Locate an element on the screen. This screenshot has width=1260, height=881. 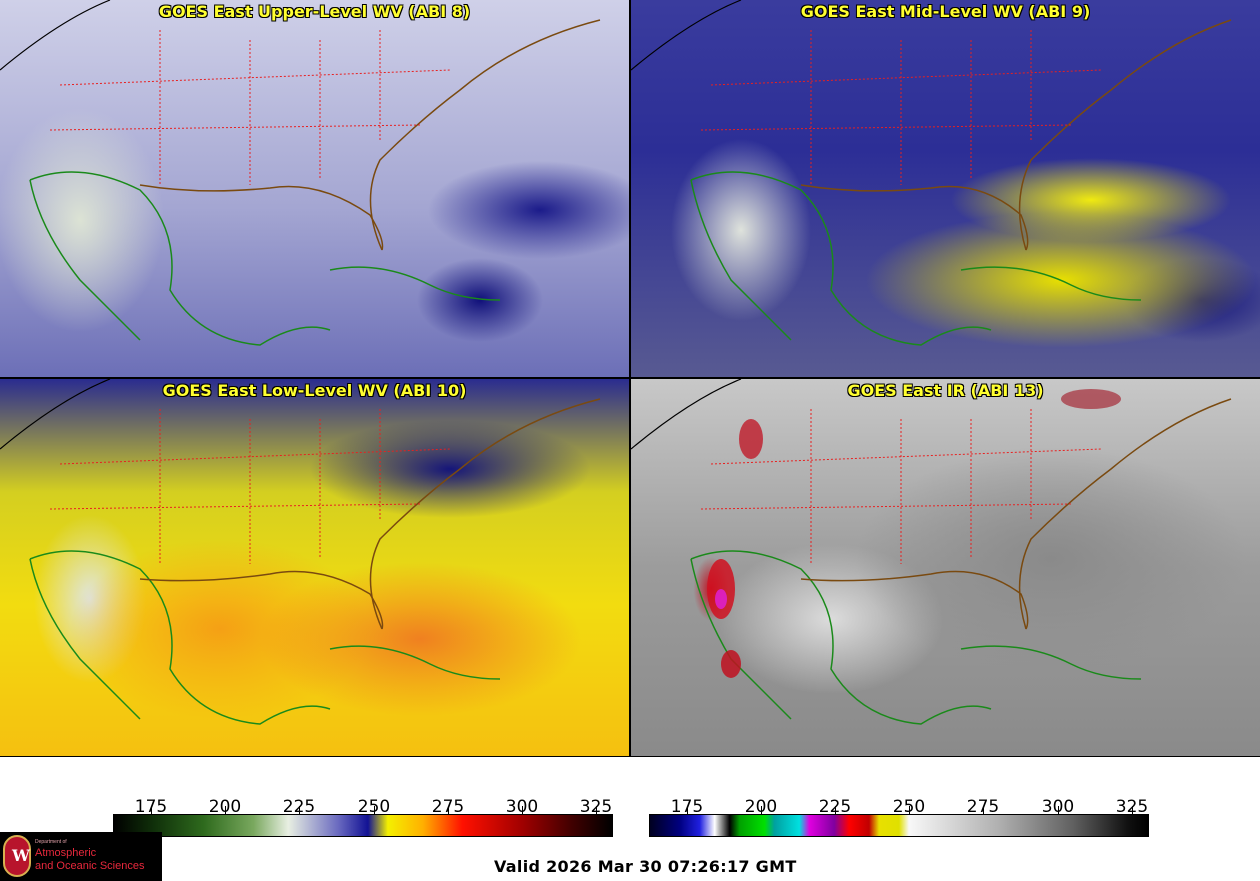
valid-time: Valid 2026 Mar 30 07:26:17 GMT is located at coordinates (645, 866).